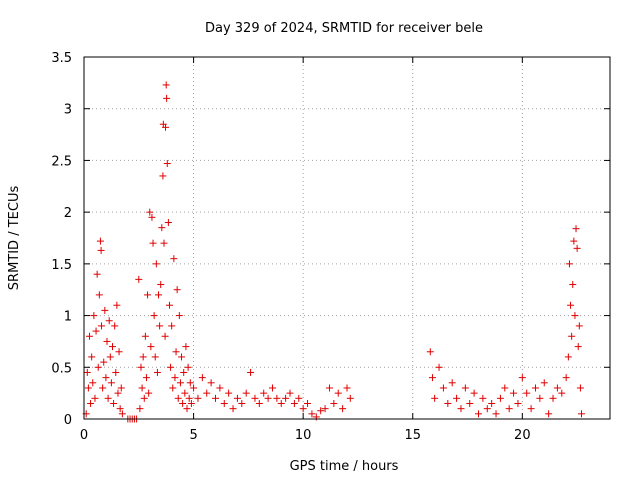 The width and height of the screenshot is (640, 480). I want to click on y-axis-label: SRMTID / TECUs, so click(14, 238).